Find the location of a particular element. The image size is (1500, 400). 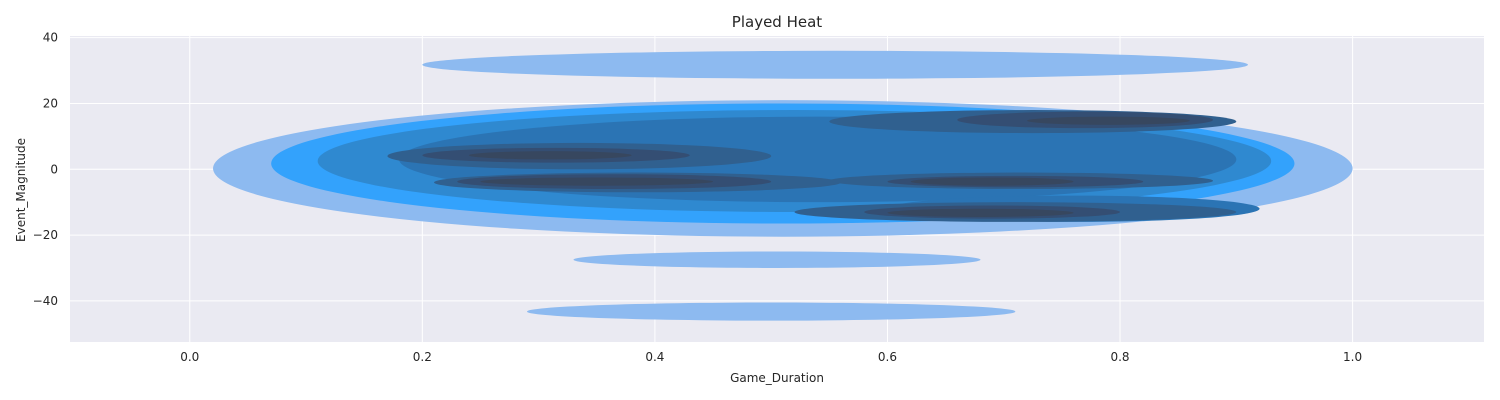

x-tick-label: 0.4 is located at coordinates (654, 357).